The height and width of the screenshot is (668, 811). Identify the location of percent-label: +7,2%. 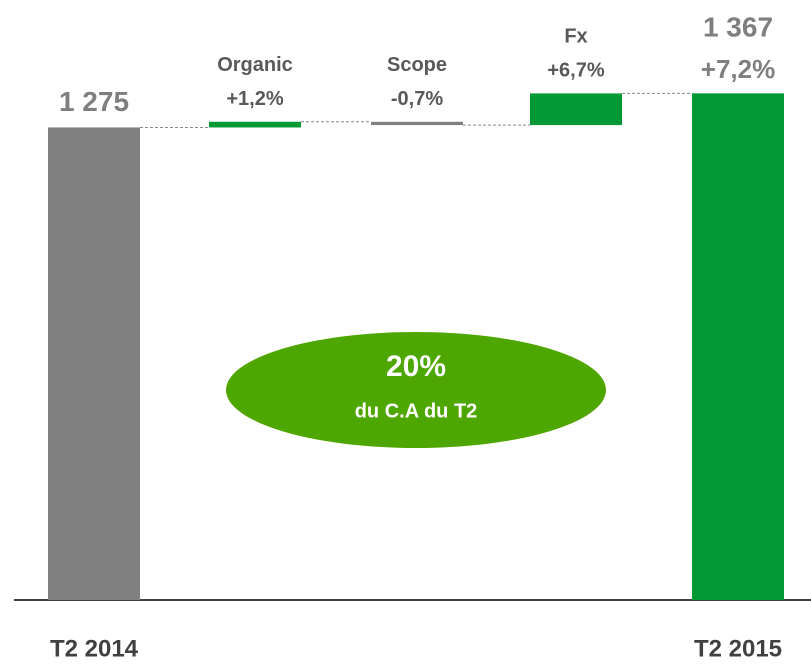
(738, 69).